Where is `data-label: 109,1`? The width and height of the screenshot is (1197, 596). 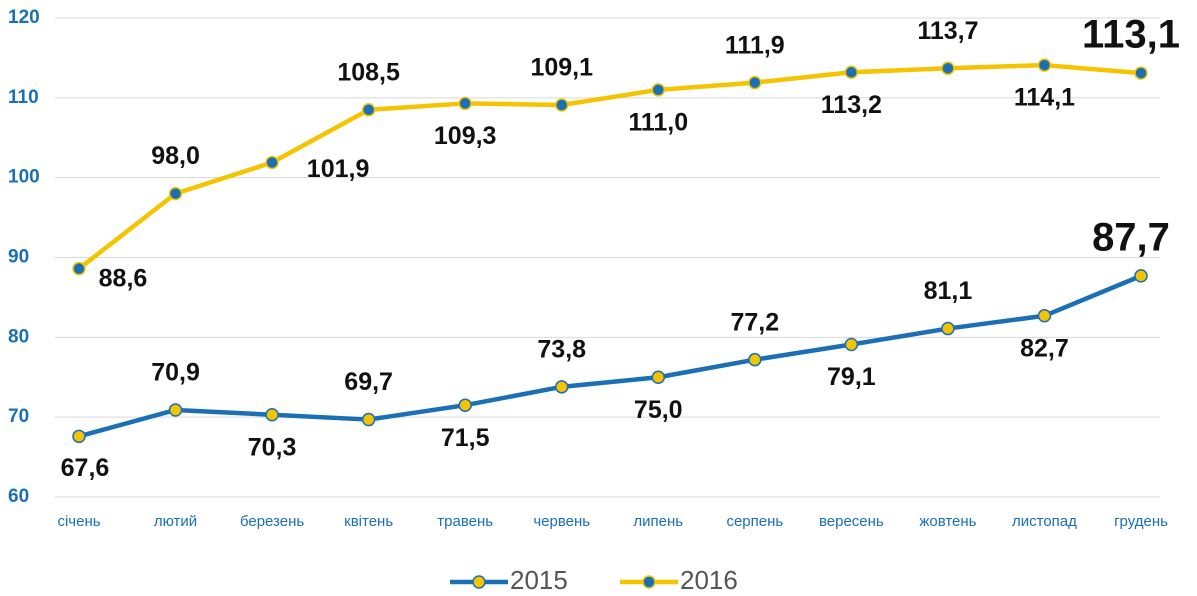
data-label: 109,1 is located at coordinates (561, 68).